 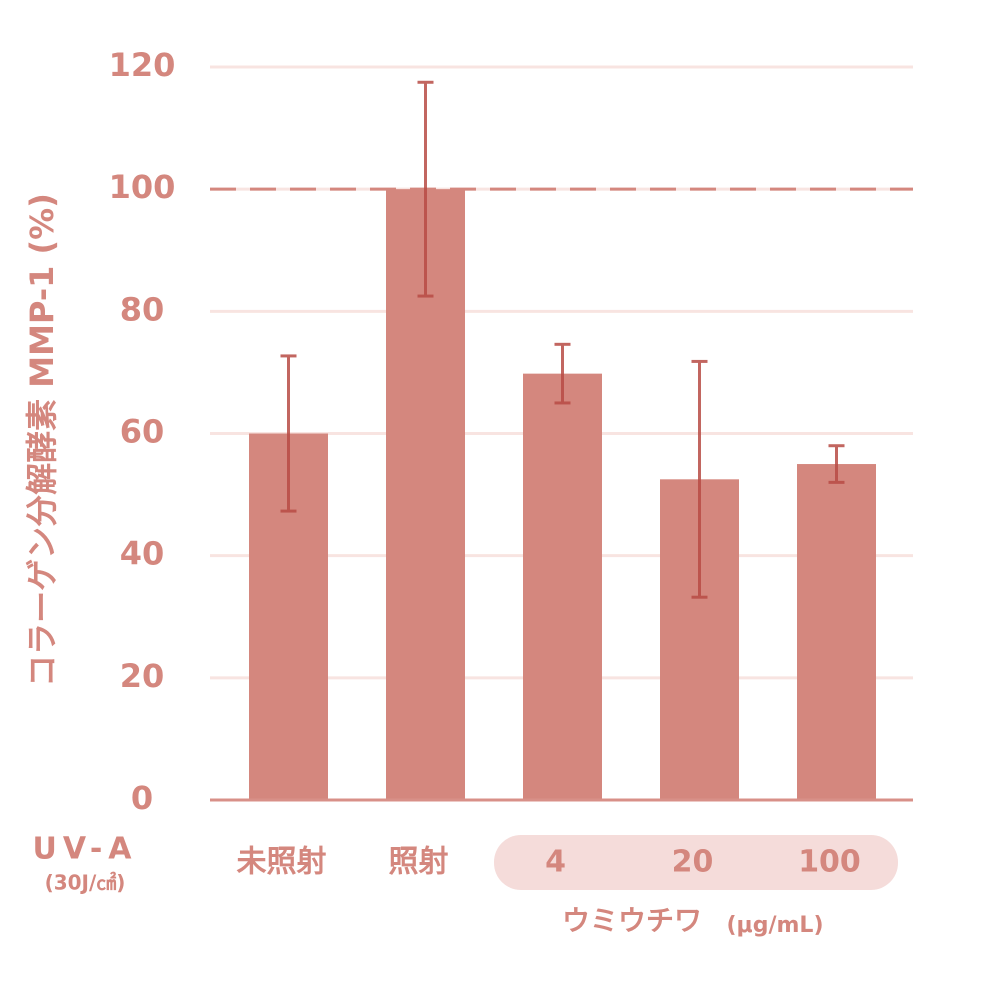 I want to click on y-tick-label: 0, so click(x=142, y=798).